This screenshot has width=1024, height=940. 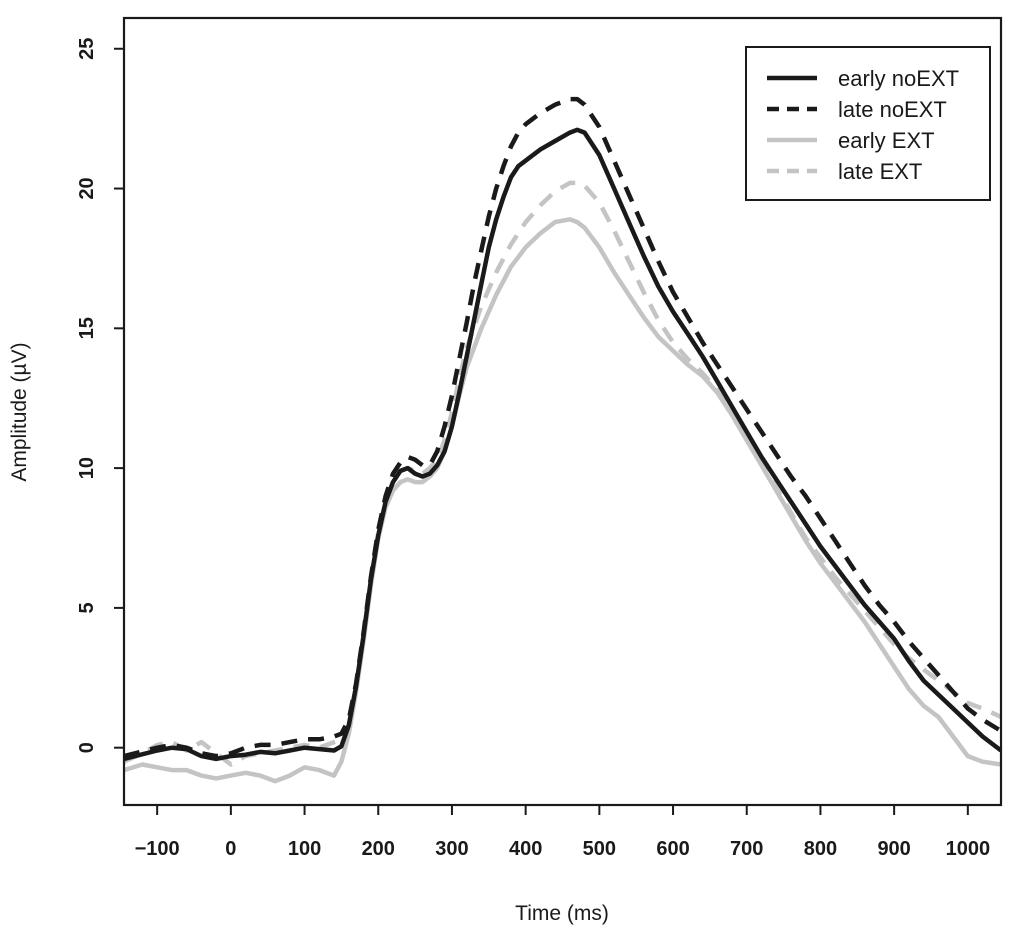 I want to click on y-tick-label: 15, so click(x=87, y=328).